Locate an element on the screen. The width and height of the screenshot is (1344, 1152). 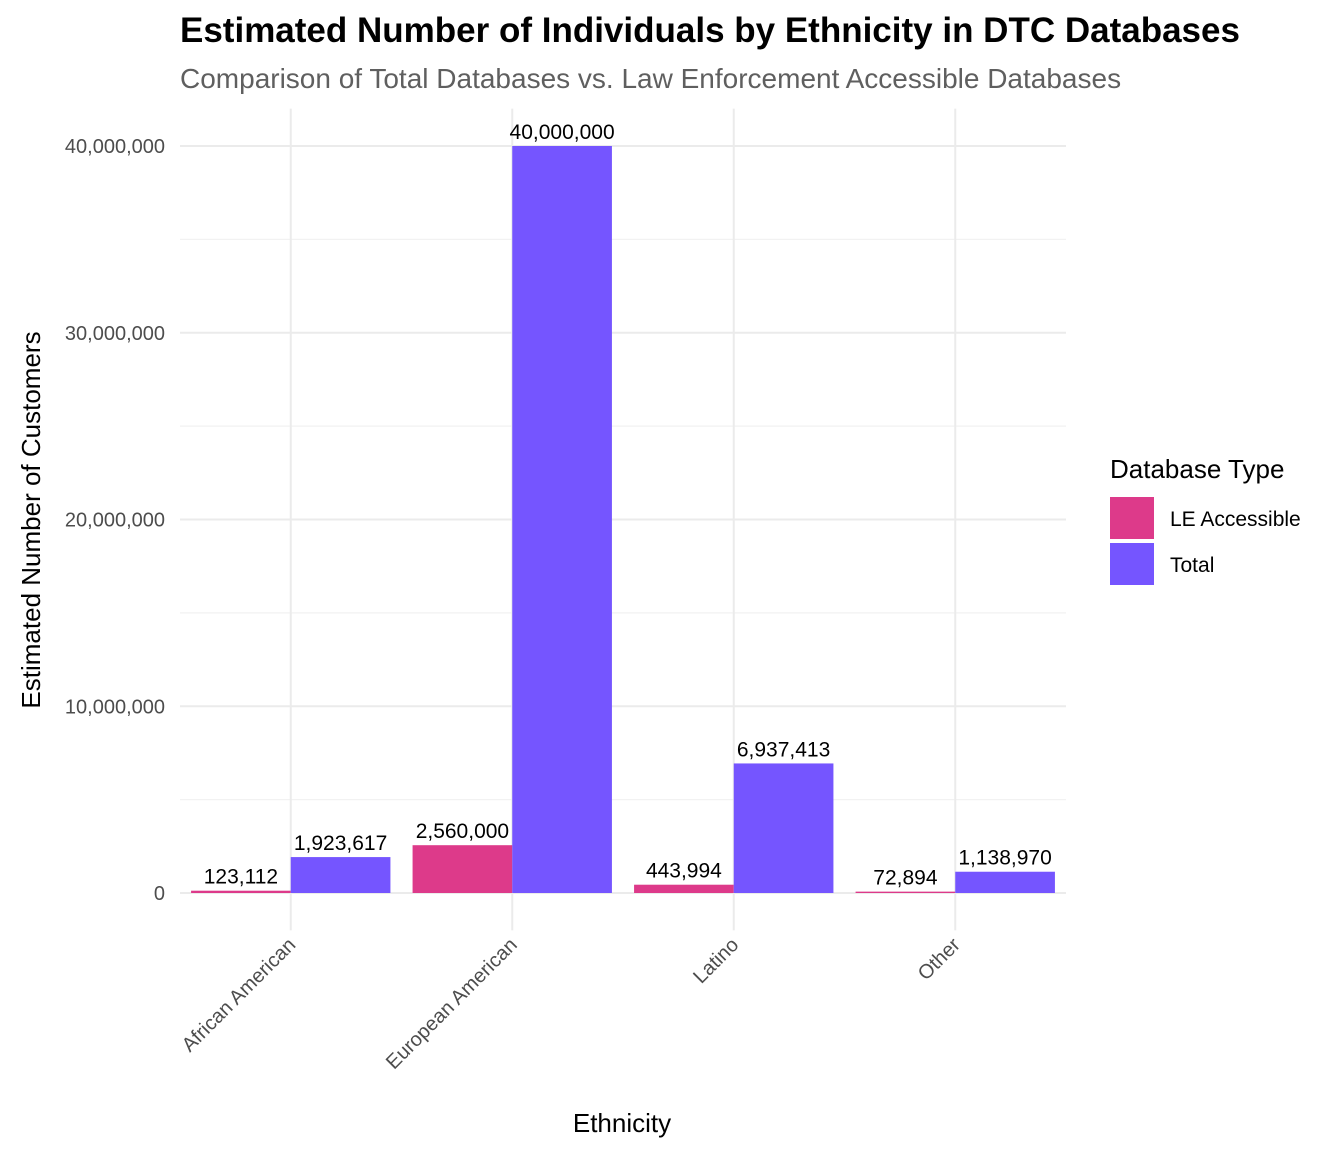
y-tick-label: 0 is located at coordinates (159, 894).